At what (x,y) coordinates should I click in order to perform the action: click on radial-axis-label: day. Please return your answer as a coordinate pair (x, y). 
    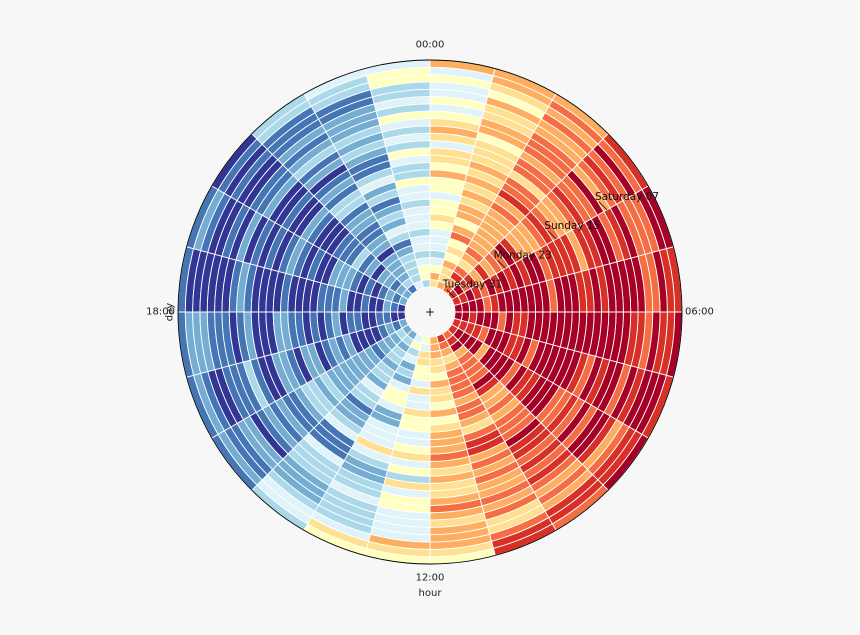
    Looking at the image, I should click on (170, 312).